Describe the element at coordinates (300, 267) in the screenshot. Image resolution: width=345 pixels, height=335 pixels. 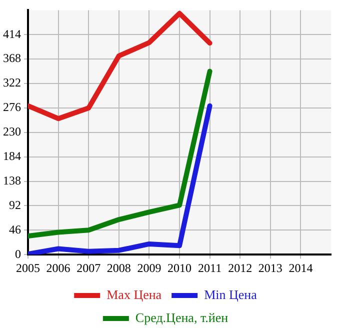
I see `x-tick-label: 2014` at that location.